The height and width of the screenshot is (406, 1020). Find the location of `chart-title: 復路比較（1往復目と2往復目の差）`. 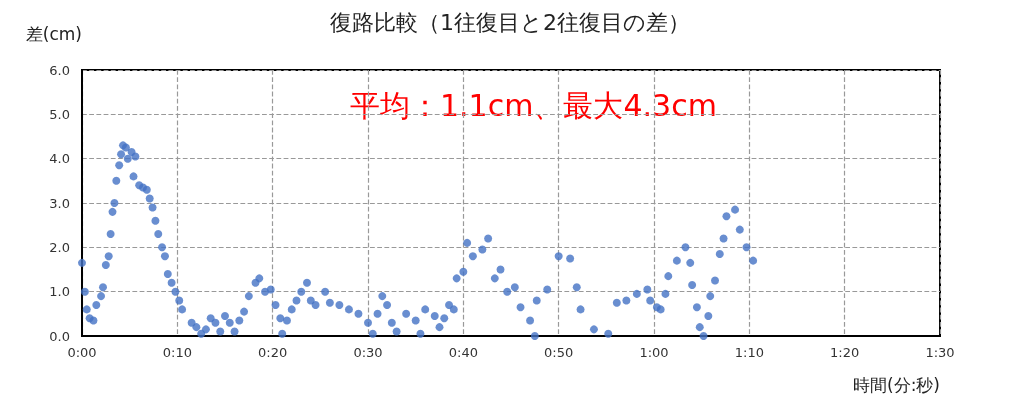

chart-title: 復路比較（1往復目と2往復目の差） is located at coordinates (510, 22).